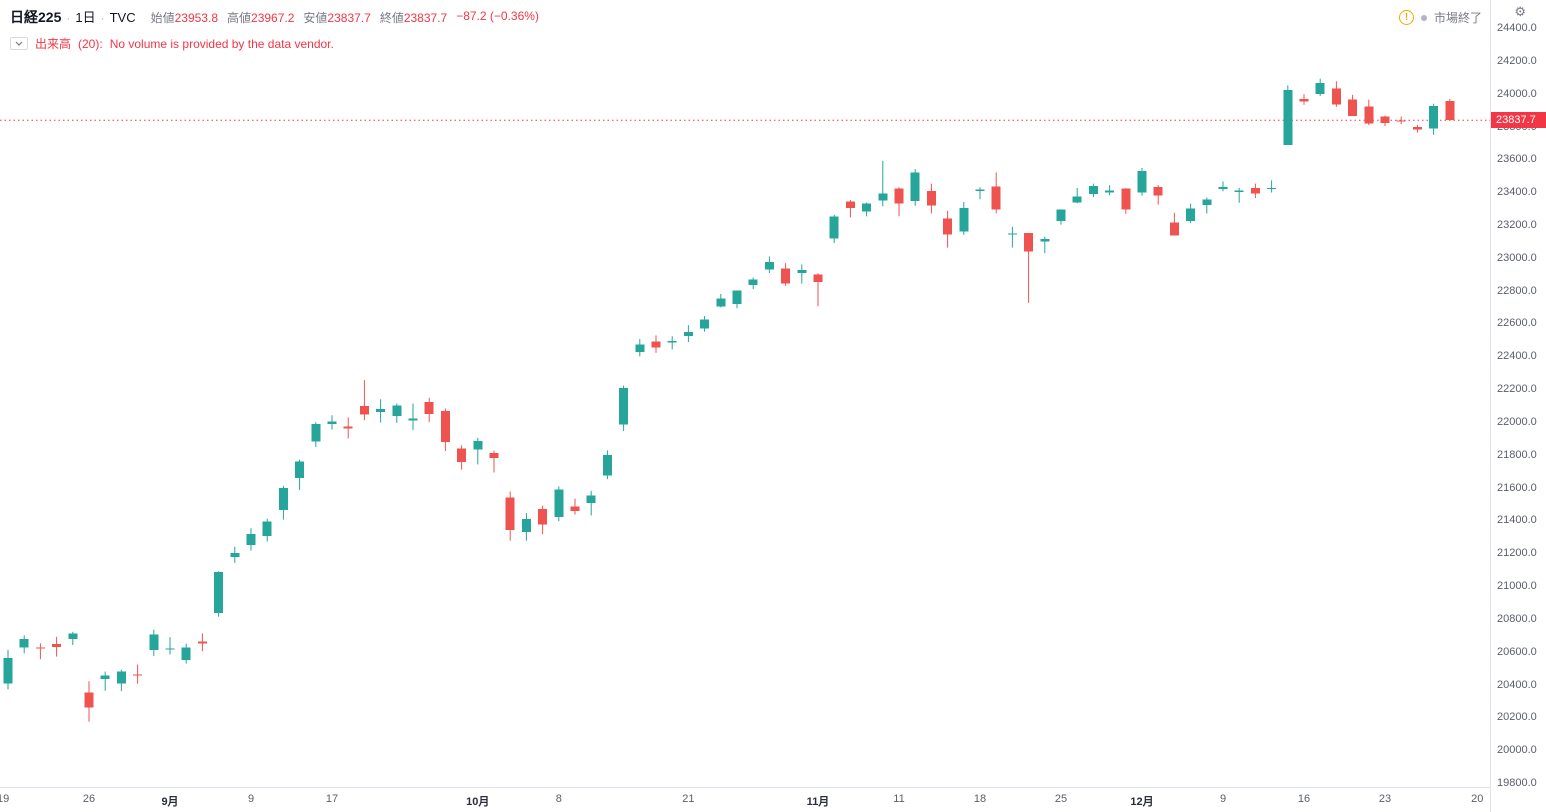 The image size is (1546, 812). What do you see at coordinates (1440, 17) in the screenshot?
I see `market-status: ! 市場終了` at bounding box center [1440, 17].